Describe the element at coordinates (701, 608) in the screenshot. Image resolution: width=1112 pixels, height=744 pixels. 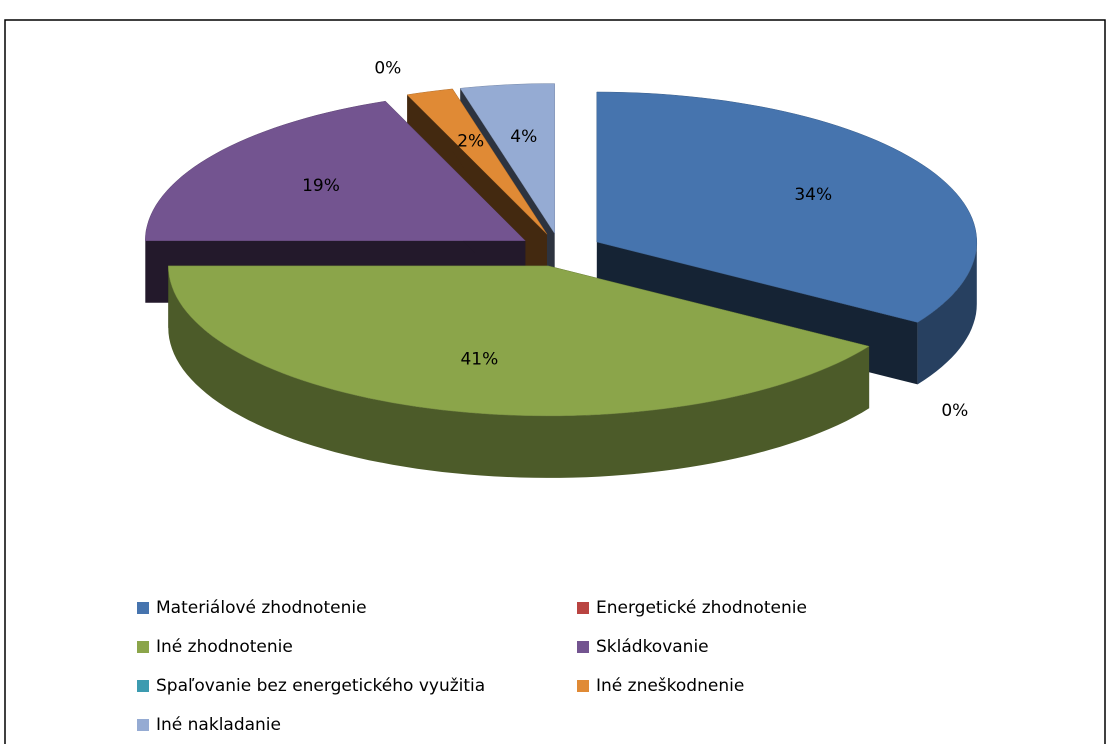
I see `legend-label: Energetické zhodnotenie` at that location.